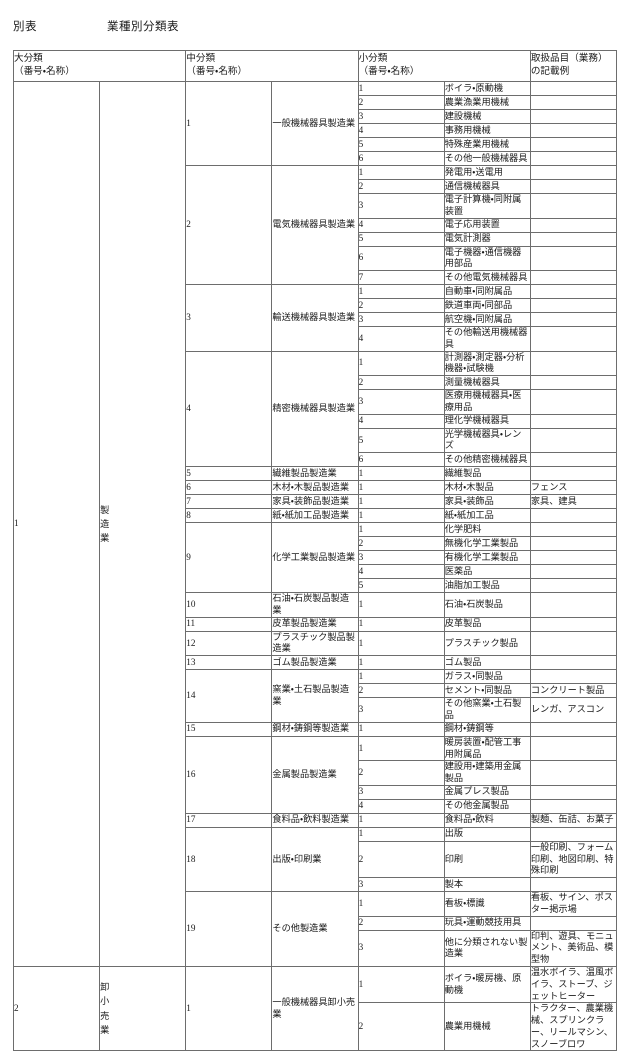  What do you see at coordinates (105, 509) in the screenshot?
I see `major-category-name-char: 製` at bounding box center [105, 509].